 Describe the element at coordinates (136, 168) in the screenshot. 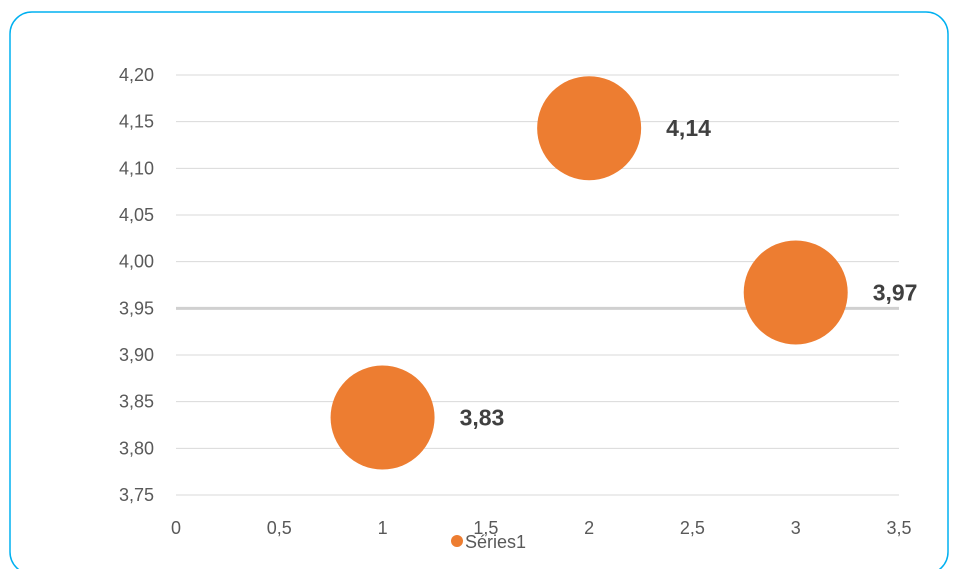

I see `y-tick-label: 4,10` at that location.